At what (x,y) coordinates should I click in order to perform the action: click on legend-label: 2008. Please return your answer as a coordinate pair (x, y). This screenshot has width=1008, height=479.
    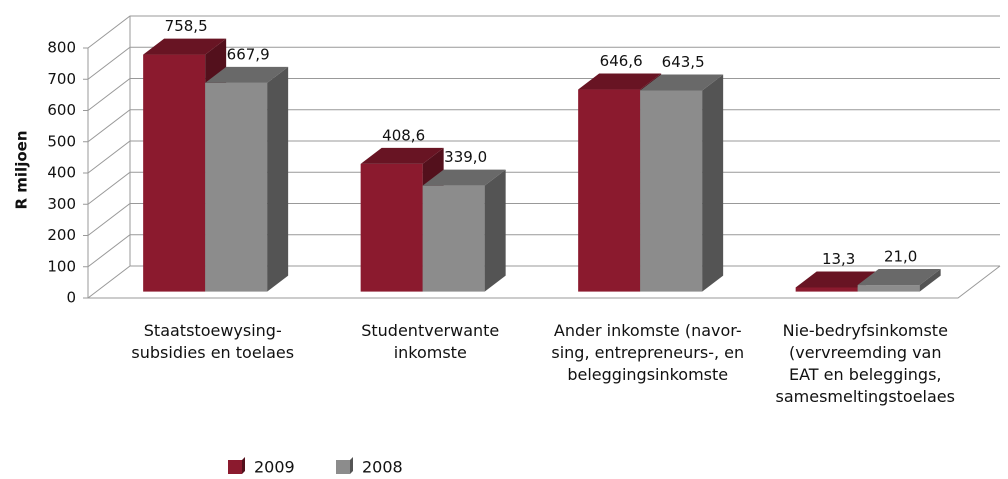
    Looking at the image, I should click on (382, 467).